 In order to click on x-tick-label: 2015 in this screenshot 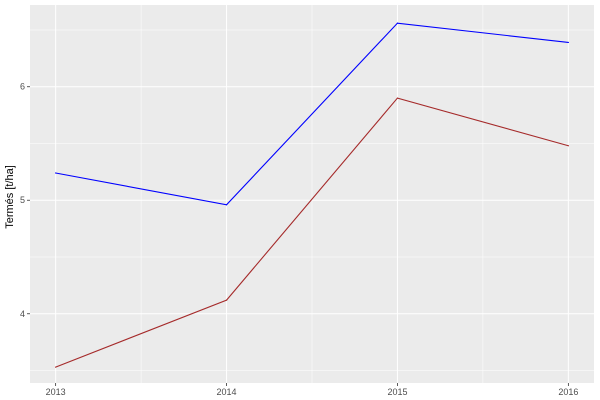, I will do `click(397, 392)`.